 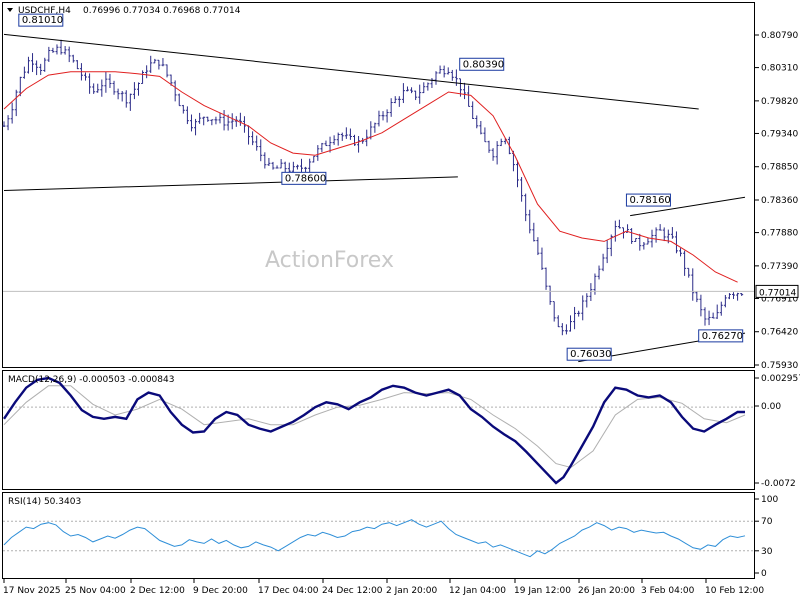 I want to click on time-tick-label: 24 Dec 12:00, so click(x=352, y=591).